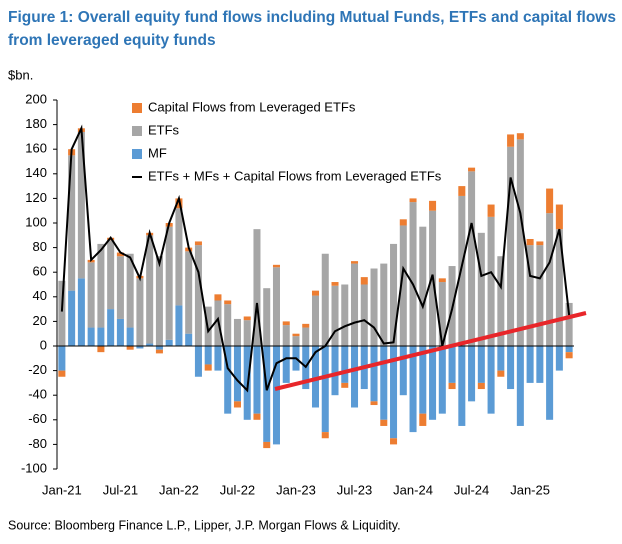 The width and height of the screenshot is (622, 544). What do you see at coordinates (36, 123) in the screenshot?
I see `y-tick-label: 180` at bounding box center [36, 123].